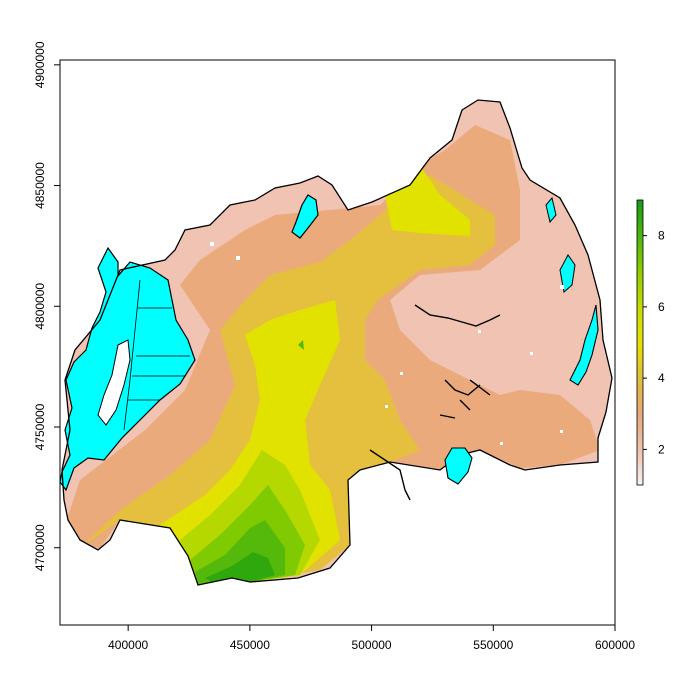  What do you see at coordinates (654, 342) in the screenshot?
I see `legend-ticks: 2 4 6 8` at bounding box center [654, 342].